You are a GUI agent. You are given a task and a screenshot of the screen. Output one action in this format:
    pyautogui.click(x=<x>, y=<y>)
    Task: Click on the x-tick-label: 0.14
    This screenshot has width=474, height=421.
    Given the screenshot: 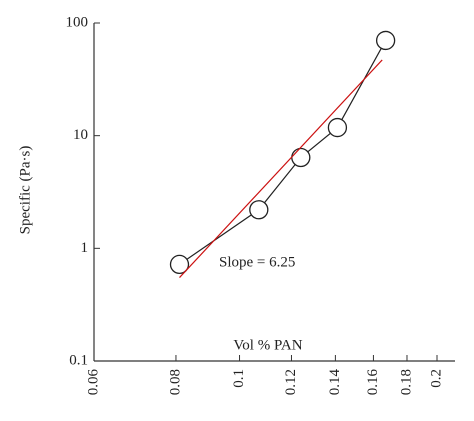 What is the action you would take?
    pyautogui.click(x=335, y=382)
    